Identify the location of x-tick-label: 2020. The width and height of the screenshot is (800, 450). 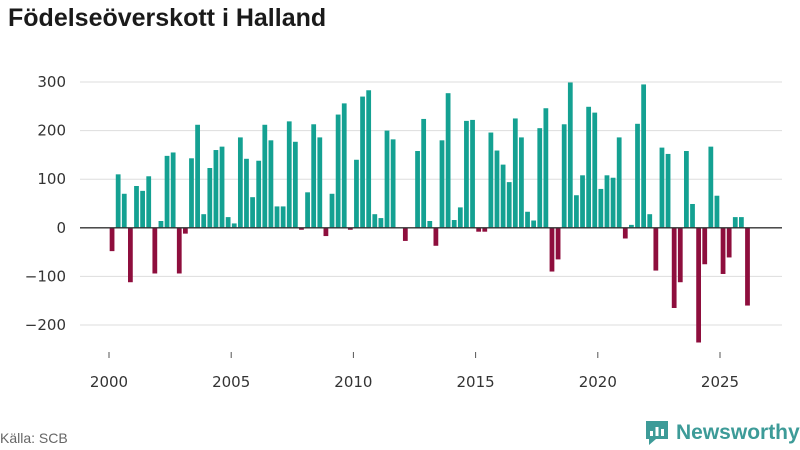
(598, 382).